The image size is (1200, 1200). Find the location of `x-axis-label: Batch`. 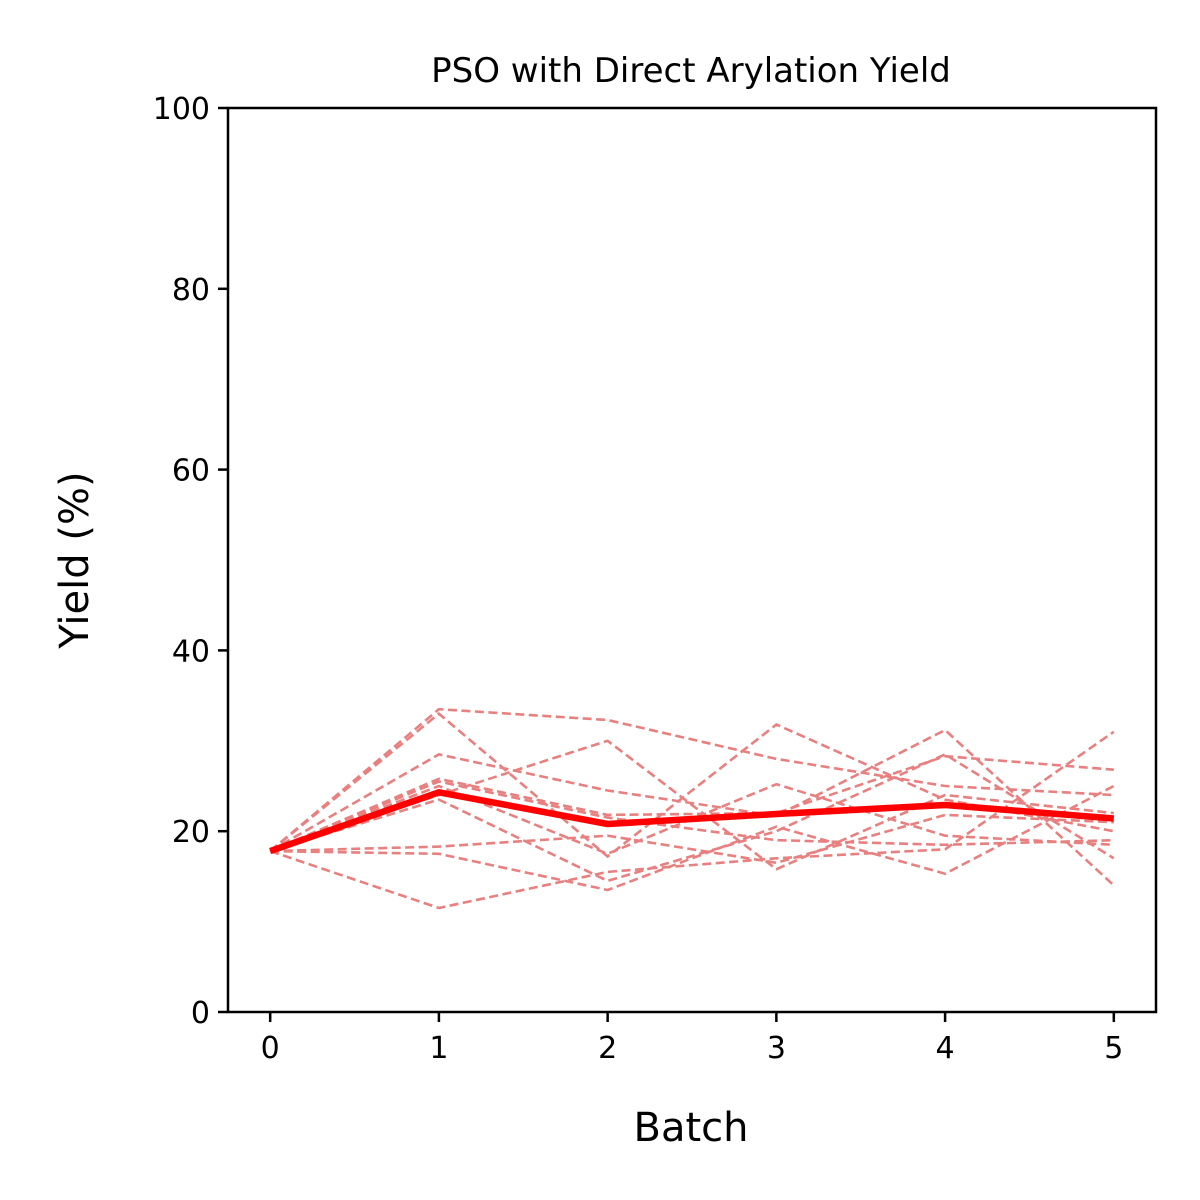

x-axis-label: Batch is located at coordinates (691, 1128).